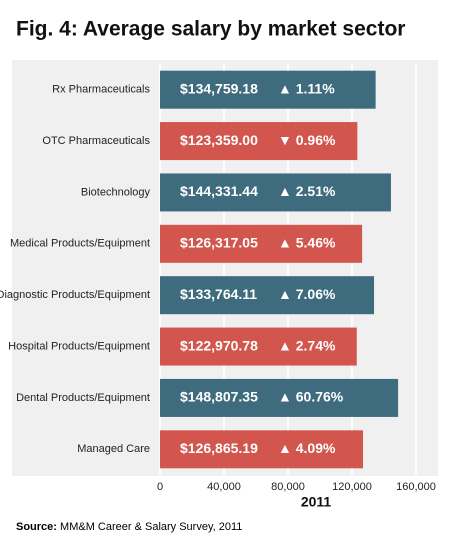 Image resolution: width=450 pixels, height=550 pixels. What do you see at coordinates (116, 192) in the screenshot?
I see `y-tick-label: Biotechnology` at bounding box center [116, 192].